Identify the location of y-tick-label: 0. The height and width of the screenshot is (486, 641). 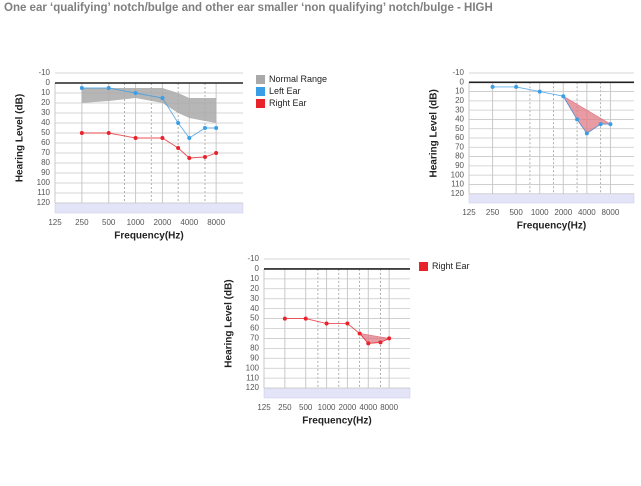
(48, 82).